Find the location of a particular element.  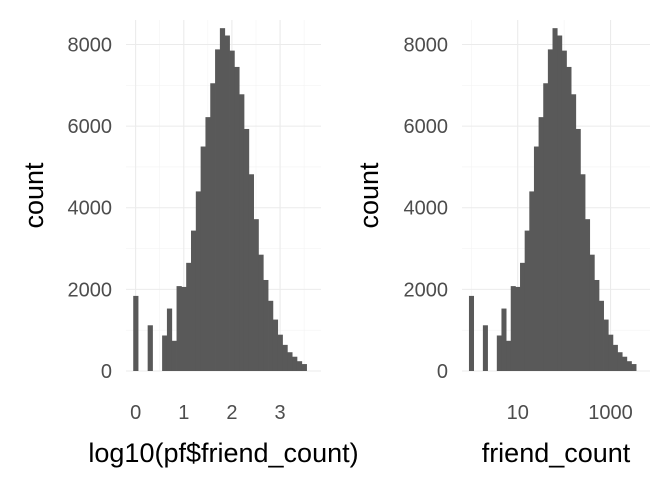

x-tick-label: 2 is located at coordinates (231, 413).